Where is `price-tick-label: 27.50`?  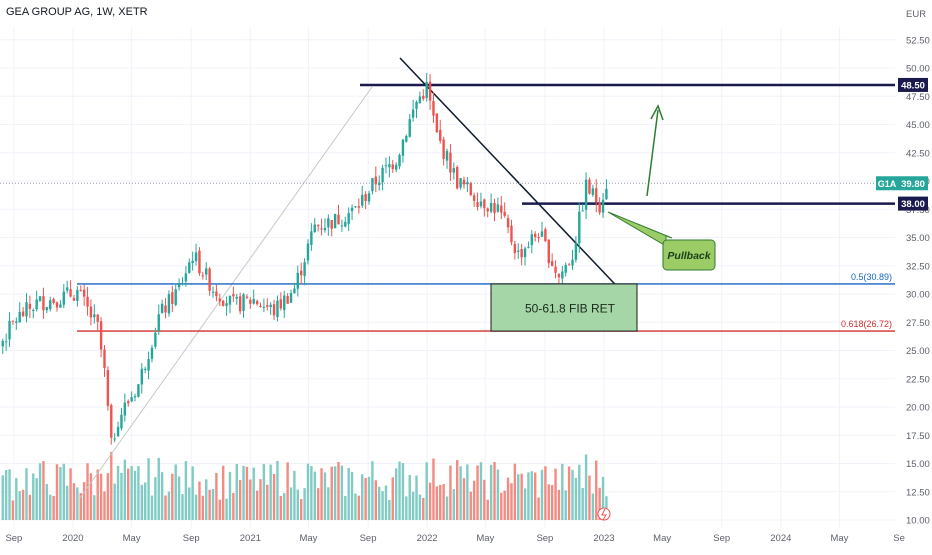
price-tick-label: 27.50 is located at coordinates (918, 323).